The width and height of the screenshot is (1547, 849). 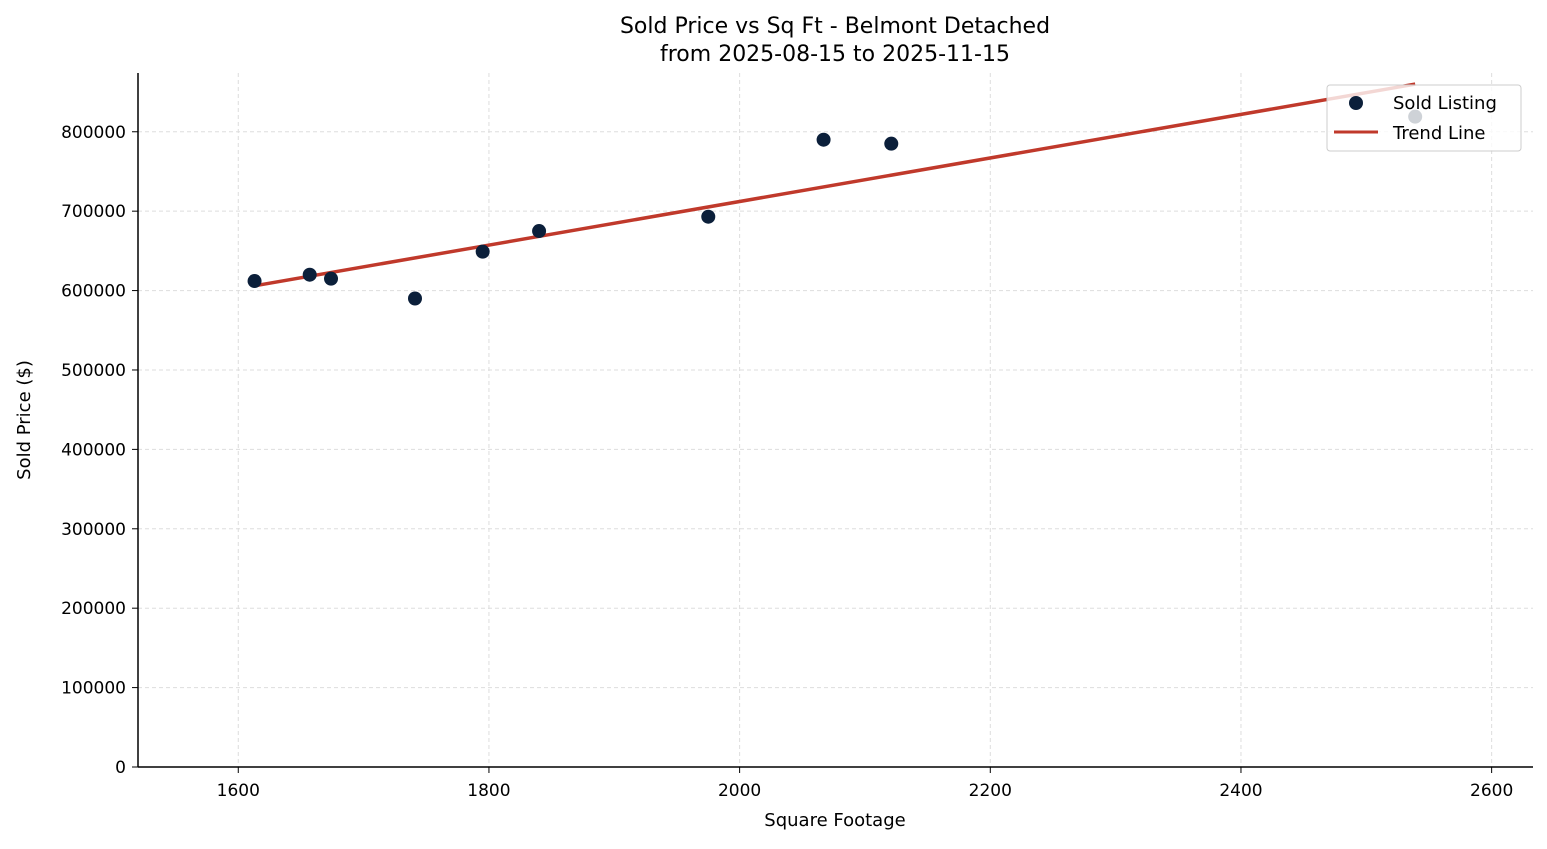 I want to click on chart-subtitle: from 2025-08-15 to 2025-11-15, so click(x=835, y=54).